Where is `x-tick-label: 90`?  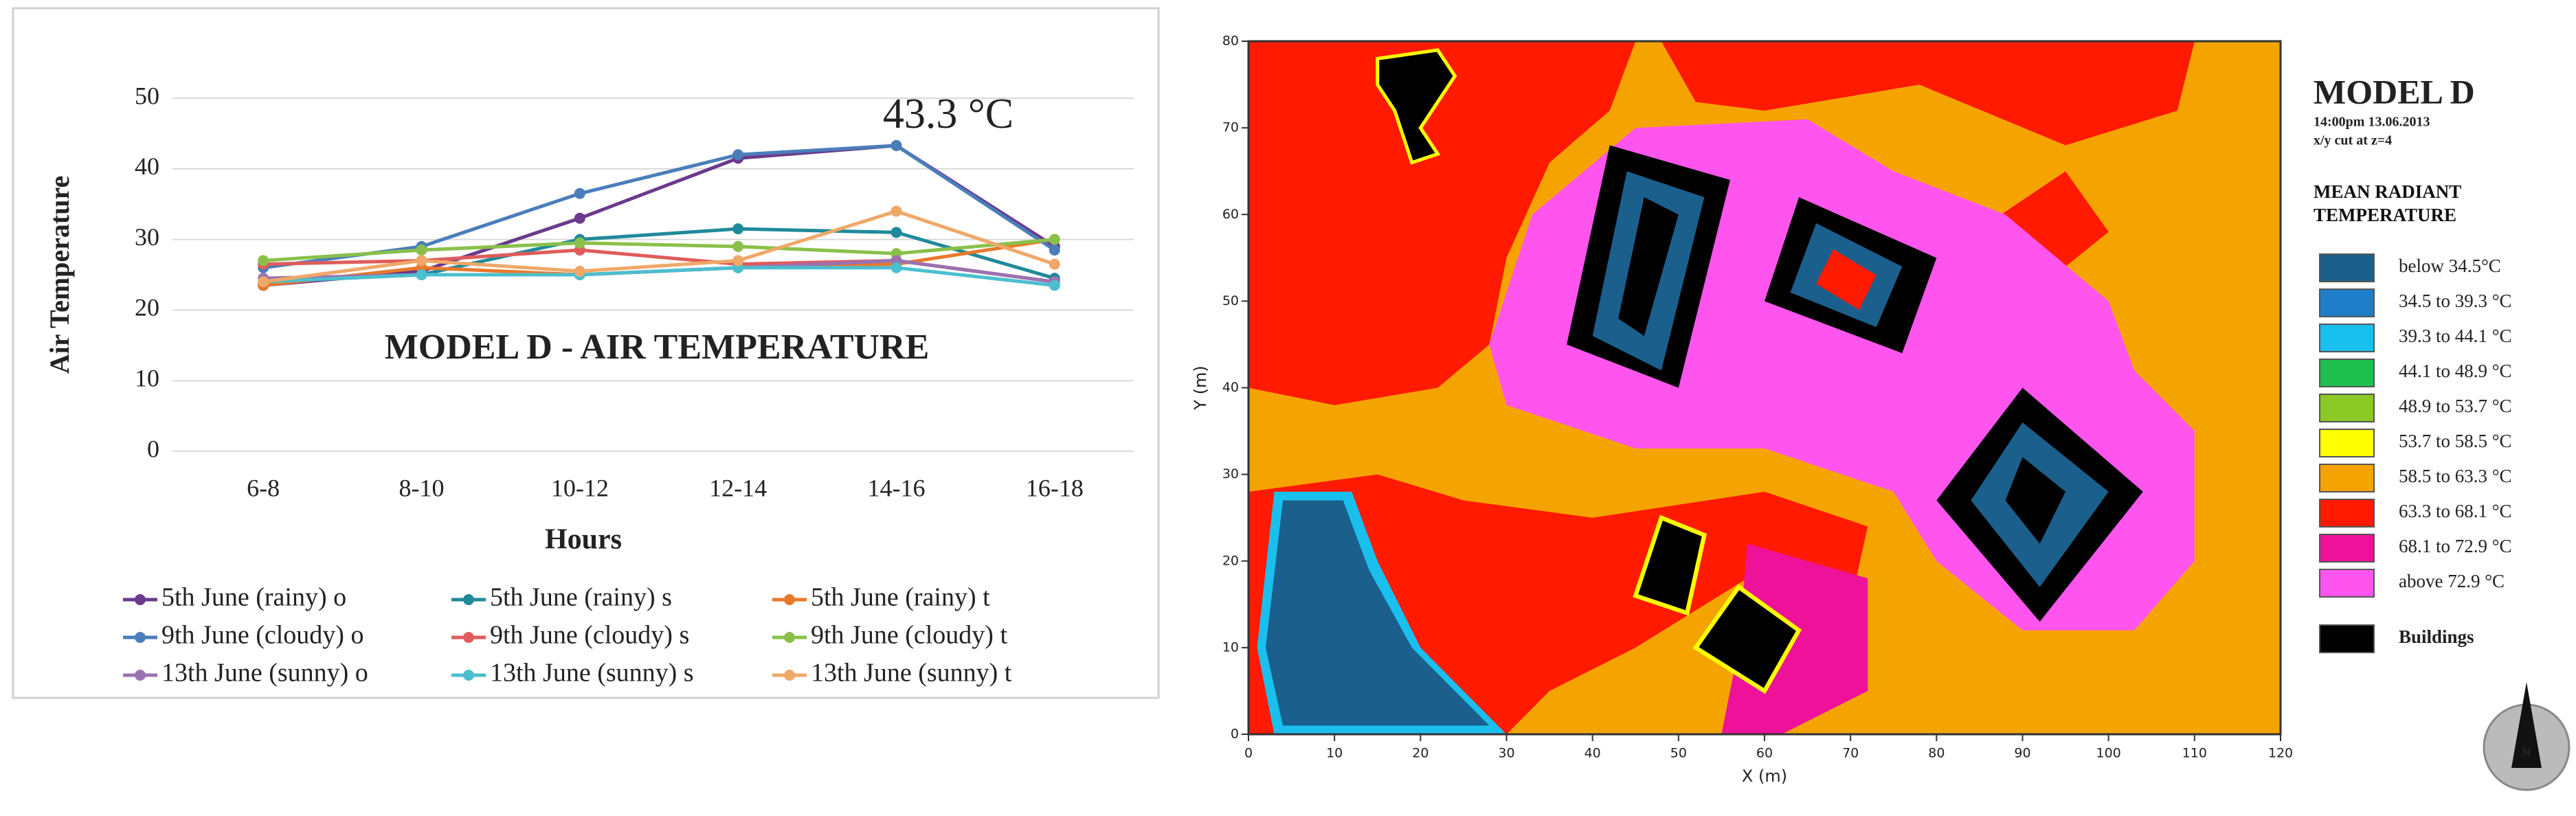 x-tick-label: 90 is located at coordinates (2022, 753).